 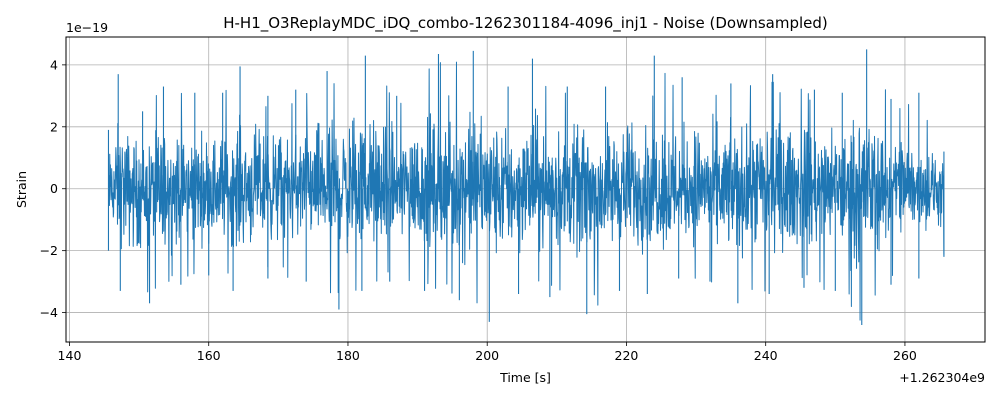 What do you see at coordinates (348, 355) in the screenshot?
I see `x-tick-label: 180` at bounding box center [348, 355].